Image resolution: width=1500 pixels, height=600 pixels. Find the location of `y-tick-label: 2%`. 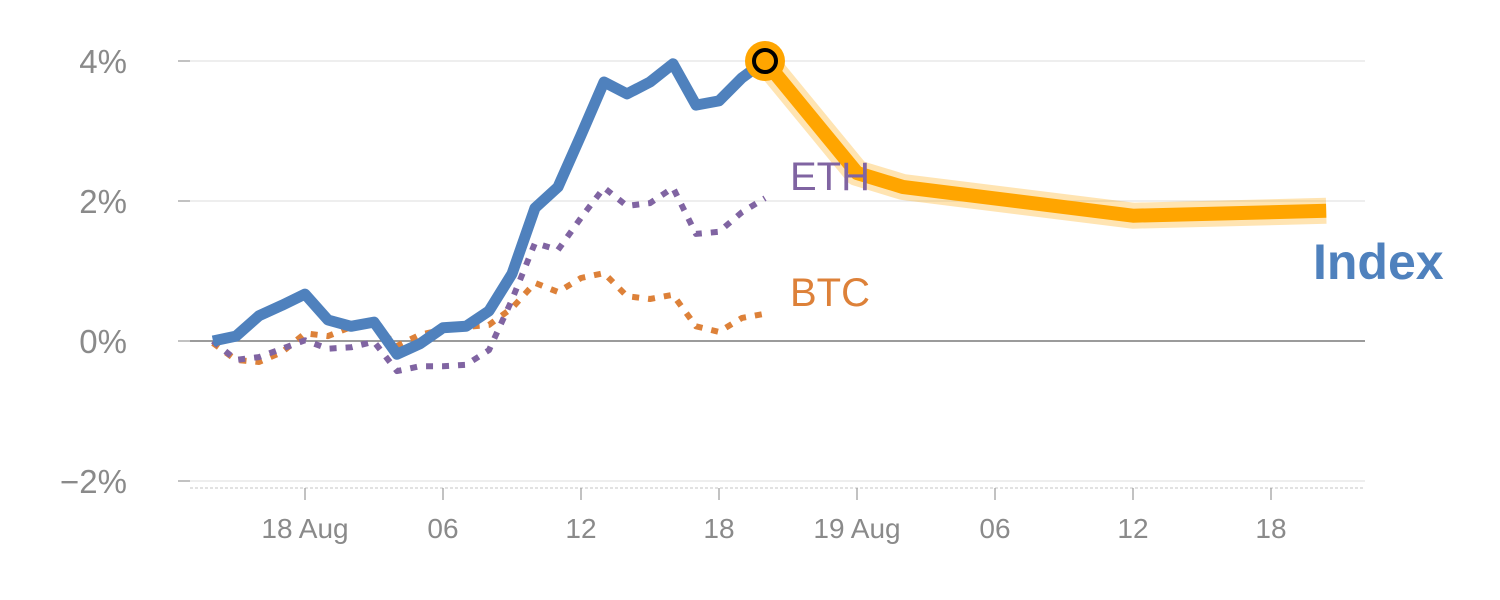

y-tick-label: 2% is located at coordinates (103, 201).